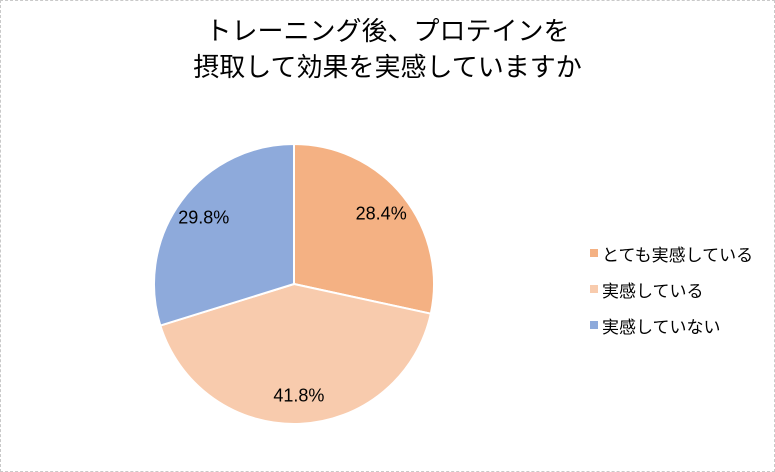  I want to click on data-label-2: 29.8%, so click(204, 217).